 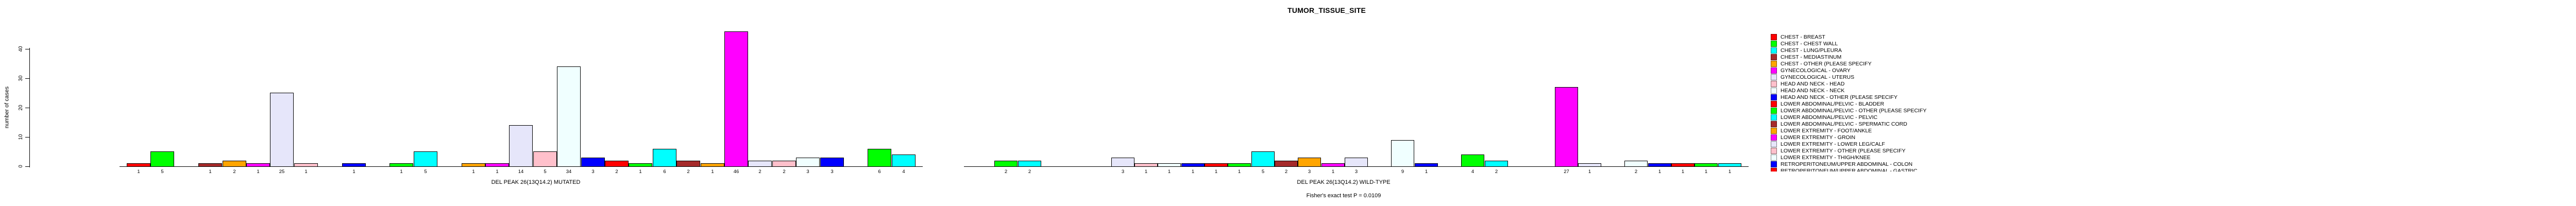 What do you see at coordinates (1816, 70) in the screenshot?
I see `legend-label: GYNECOLOGICAL - OVARY` at bounding box center [1816, 70].